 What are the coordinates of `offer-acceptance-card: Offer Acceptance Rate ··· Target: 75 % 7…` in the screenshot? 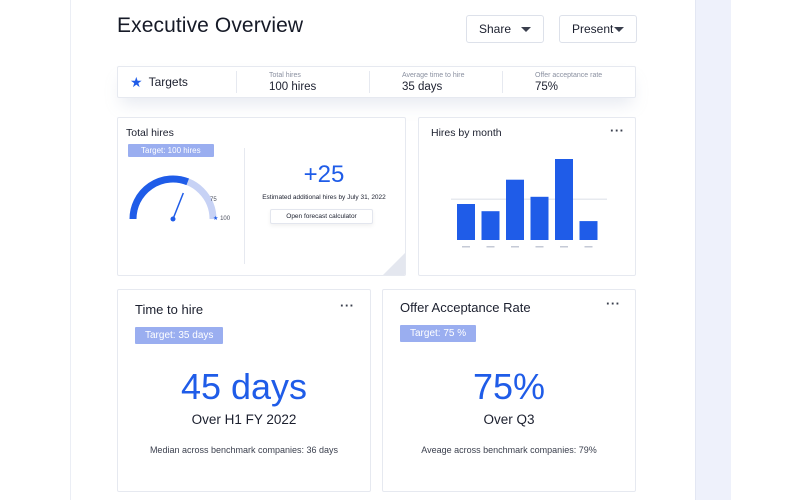 It's located at (509, 390).